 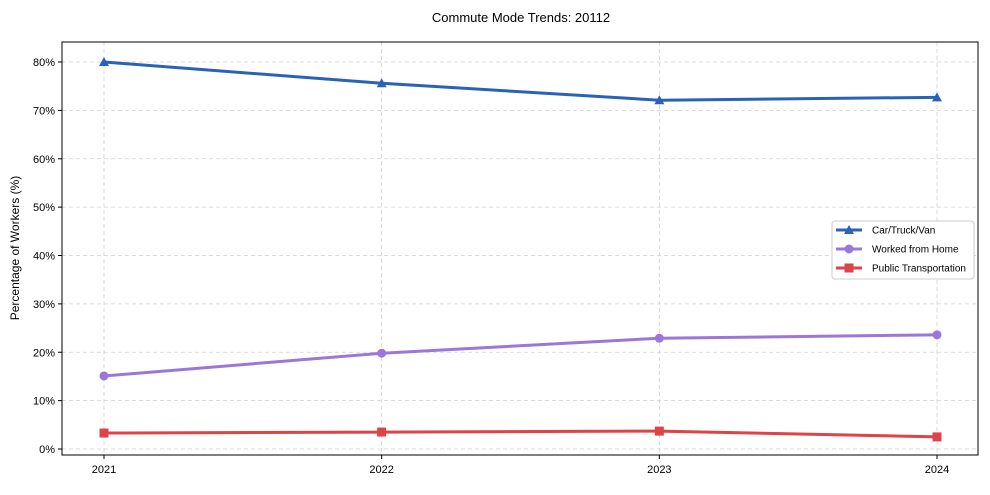 What do you see at coordinates (659, 470) in the screenshot?
I see `x-tick-label: 2023` at bounding box center [659, 470].